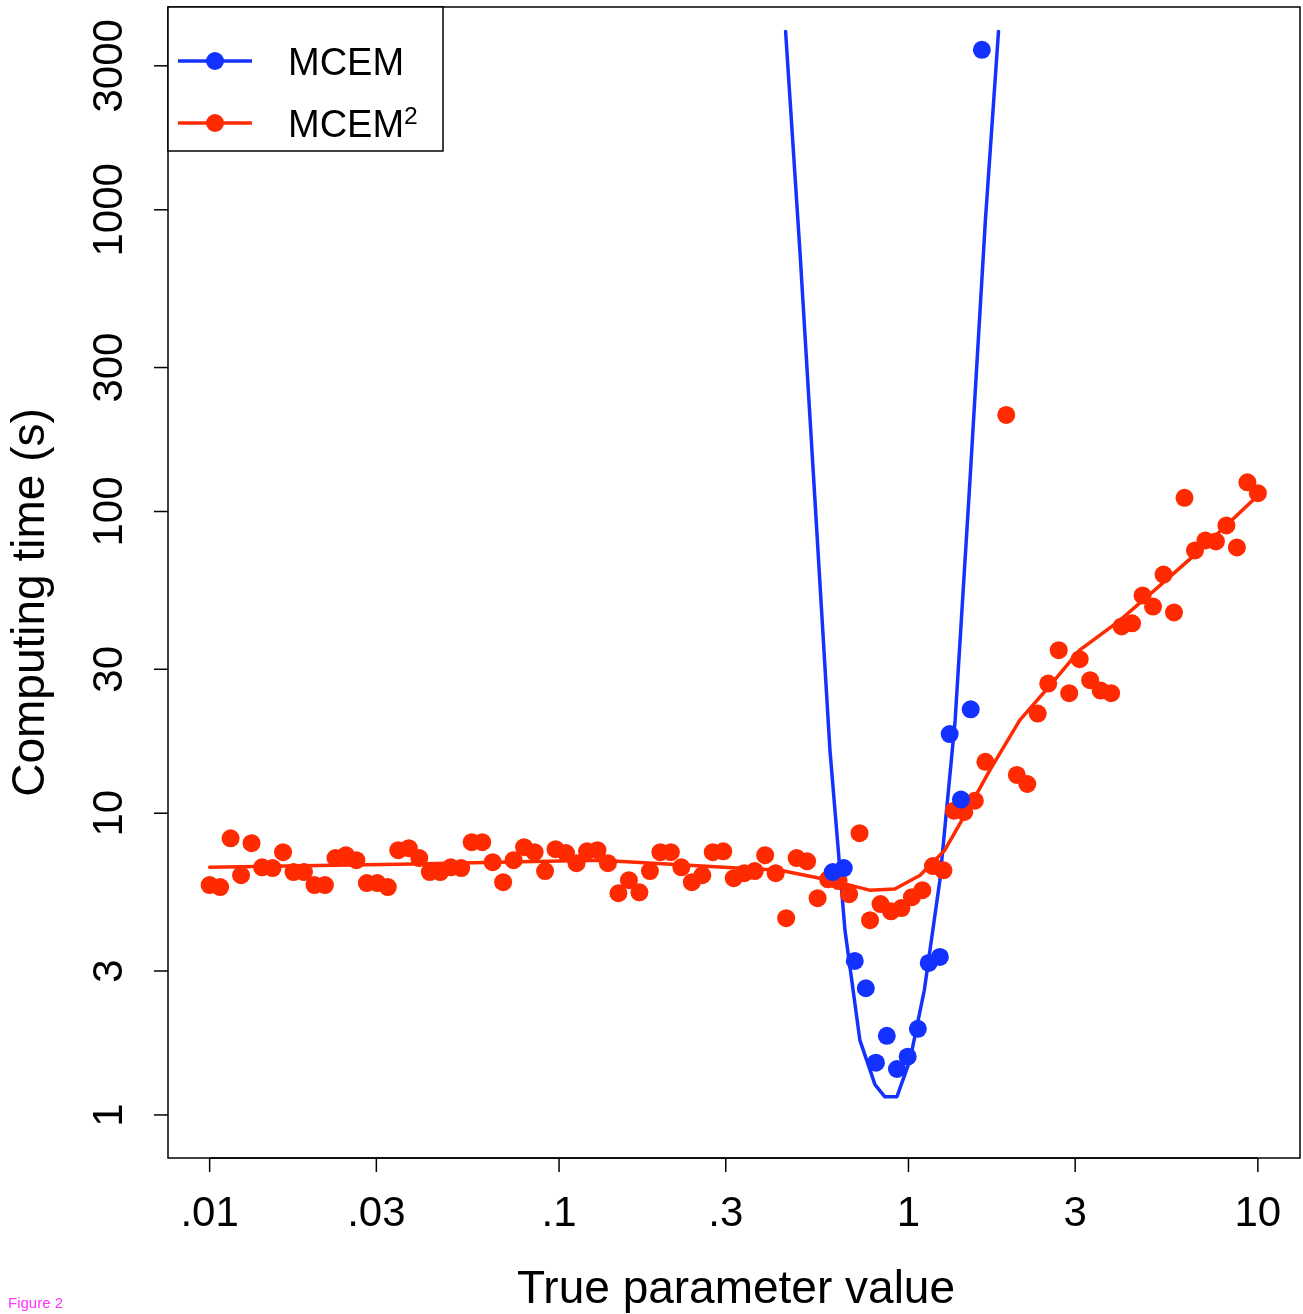 The image size is (1303, 1314). What do you see at coordinates (209, 1211) in the screenshot?
I see `x-tick-label: .01` at bounding box center [209, 1211].